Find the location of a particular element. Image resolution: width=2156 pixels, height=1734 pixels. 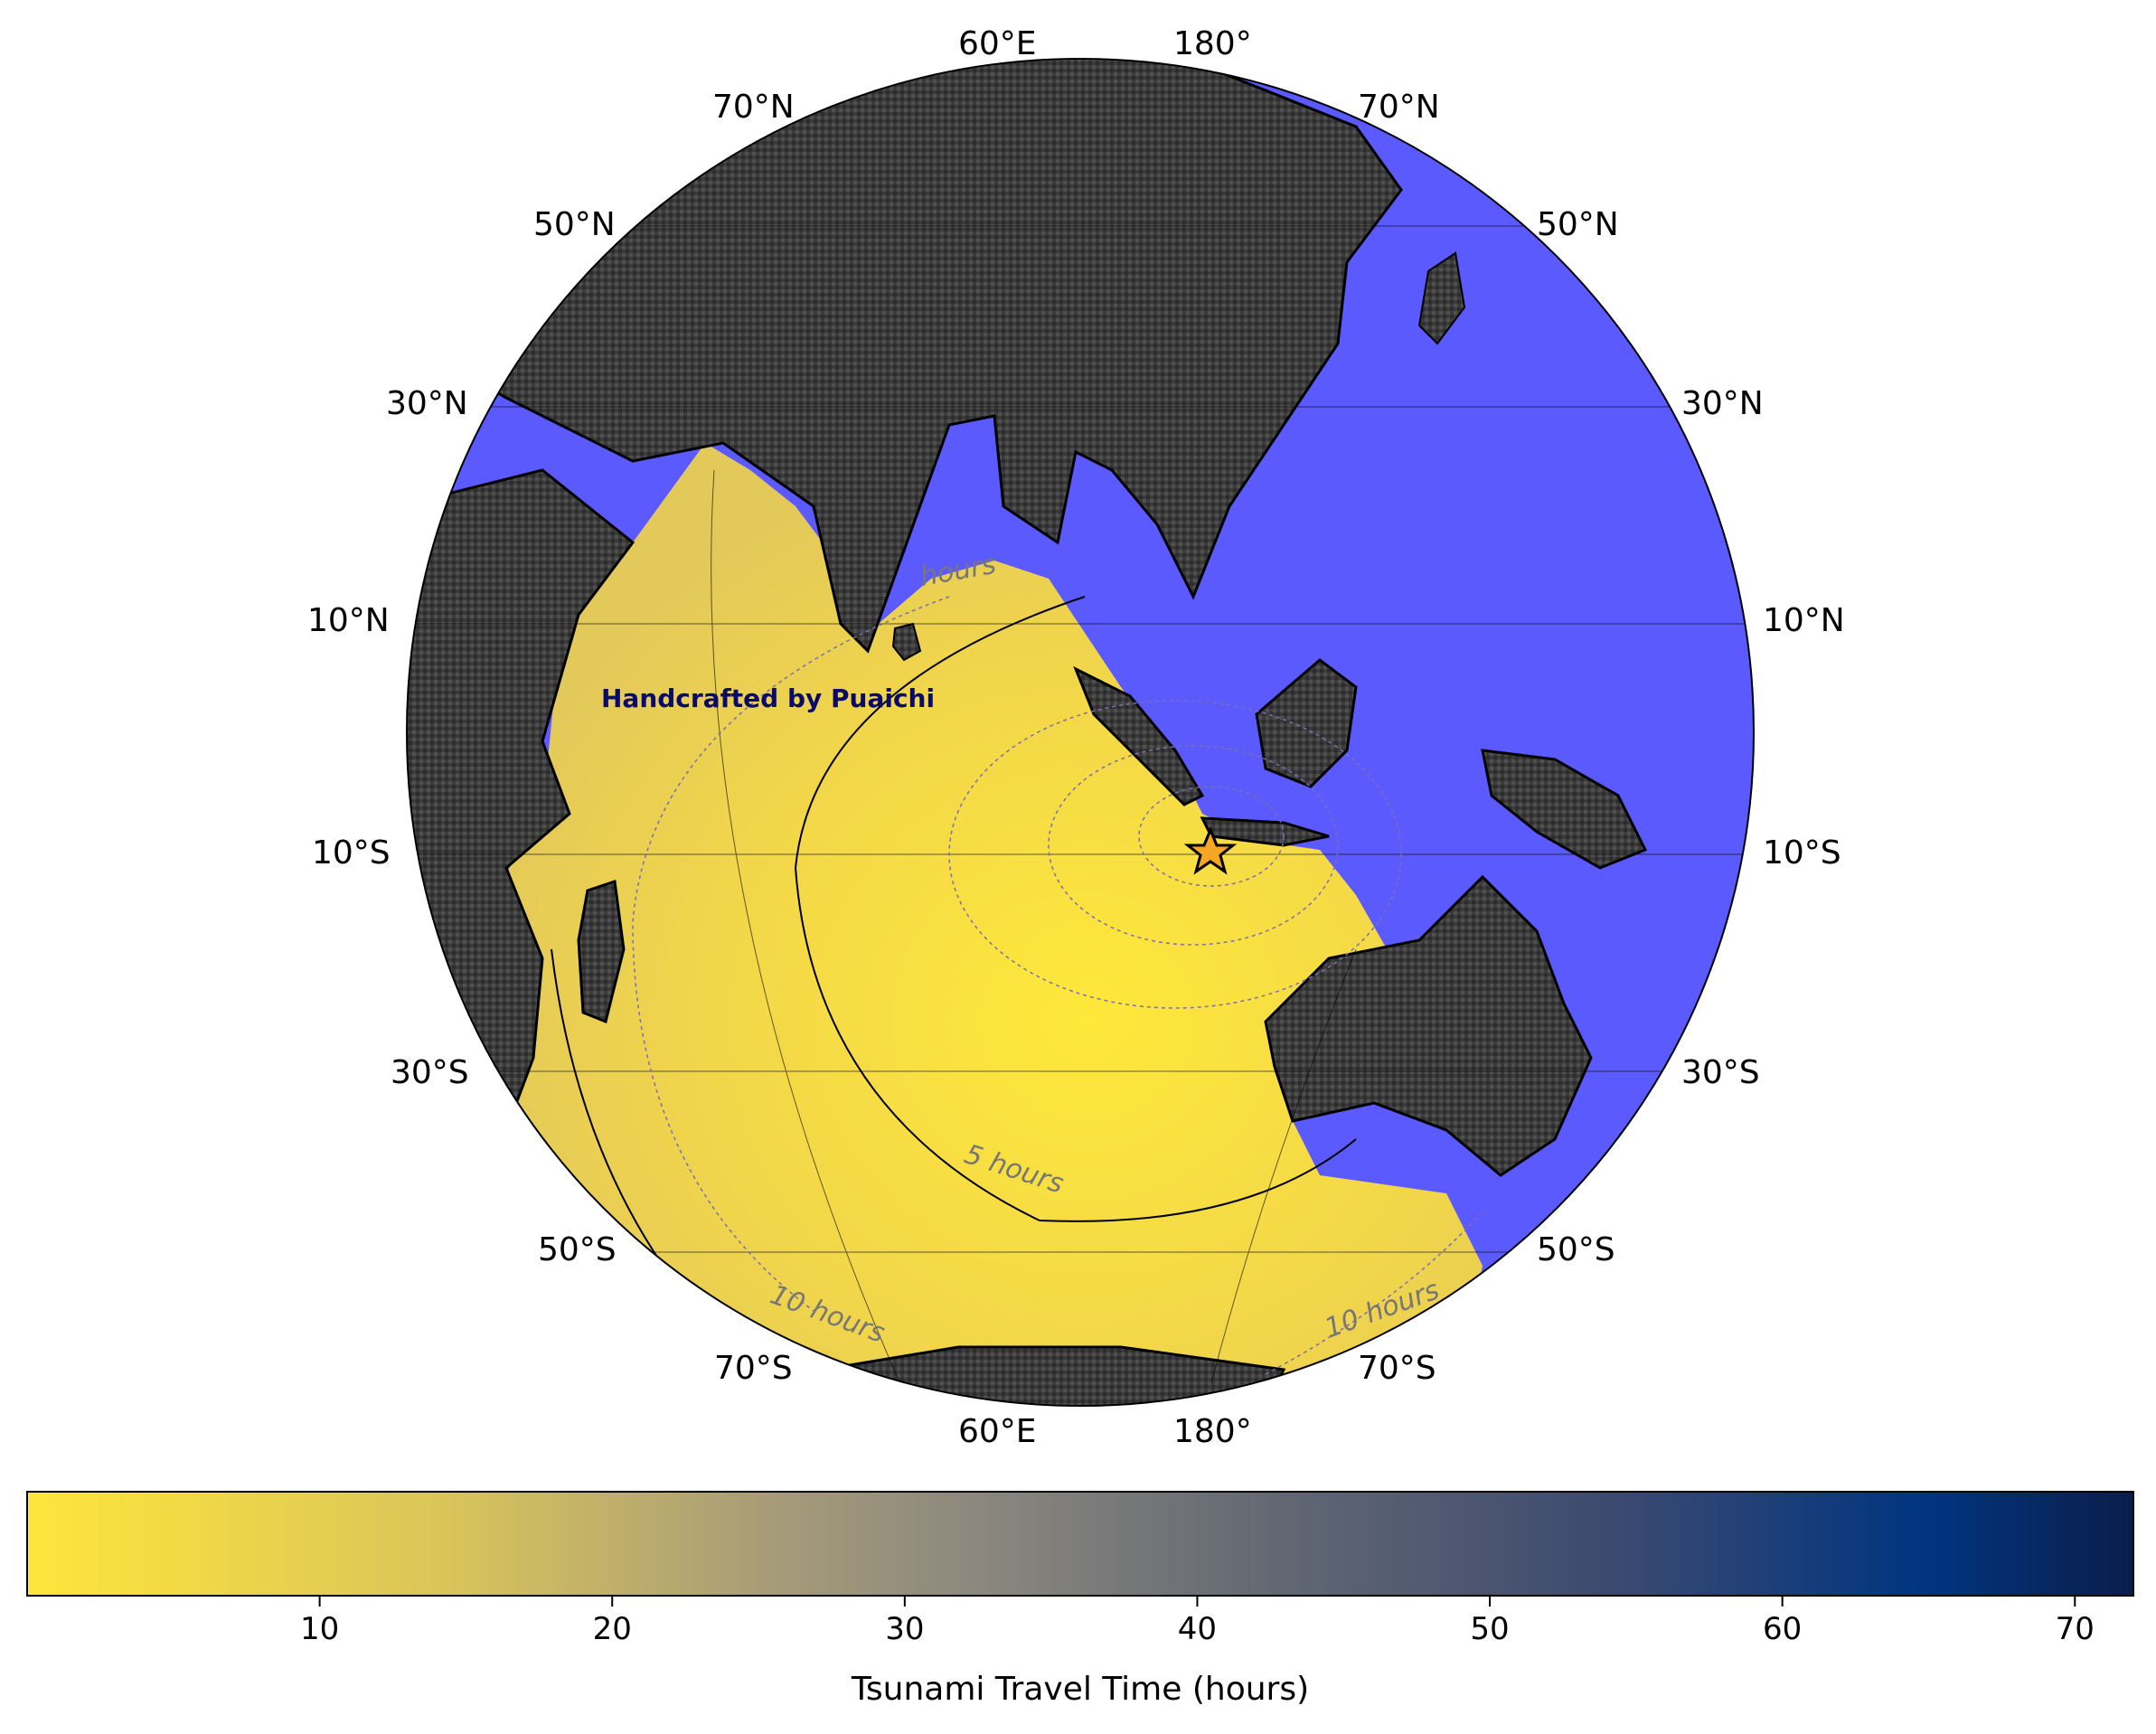

lat-label-left-30s: 30°S is located at coordinates (430, 1072).